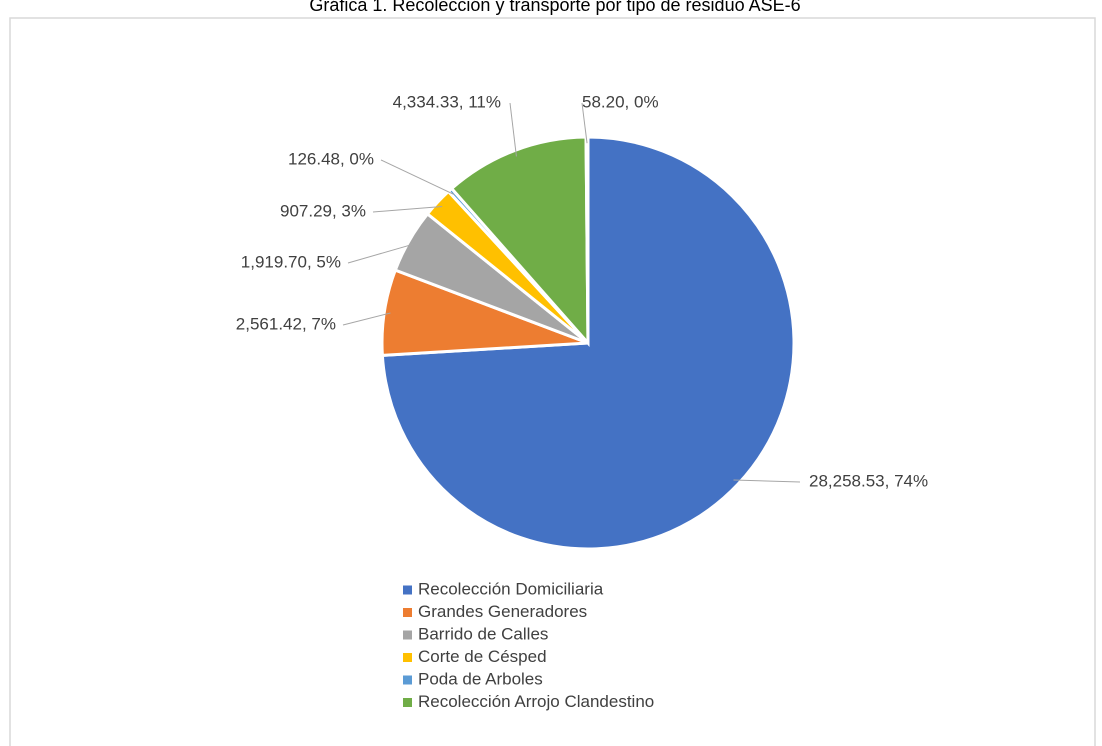 This screenshot has width=1102, height=746. I want to click on data-label: 907.29, 3%, so click(323, 210).